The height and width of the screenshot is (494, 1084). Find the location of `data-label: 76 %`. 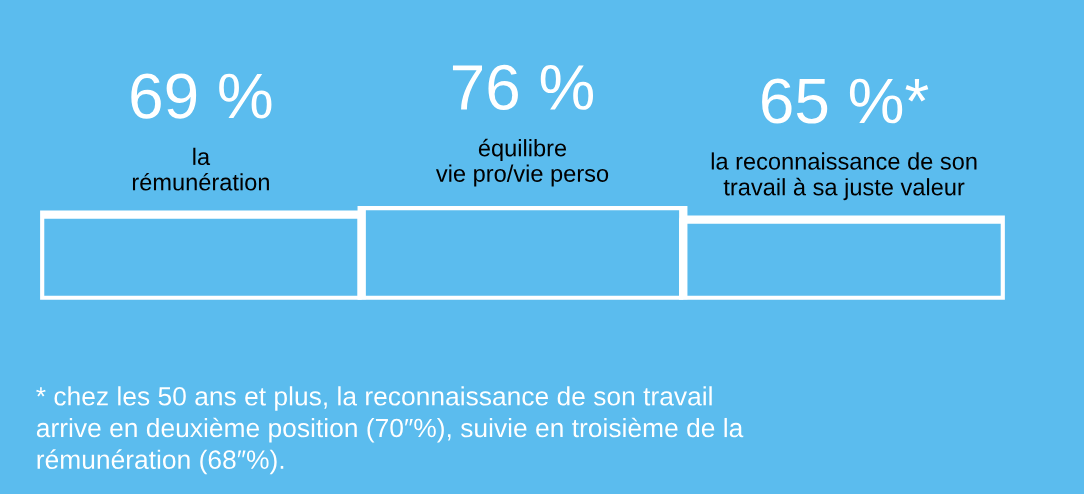

data-label: 76 % is located at coordinates (523, 87).